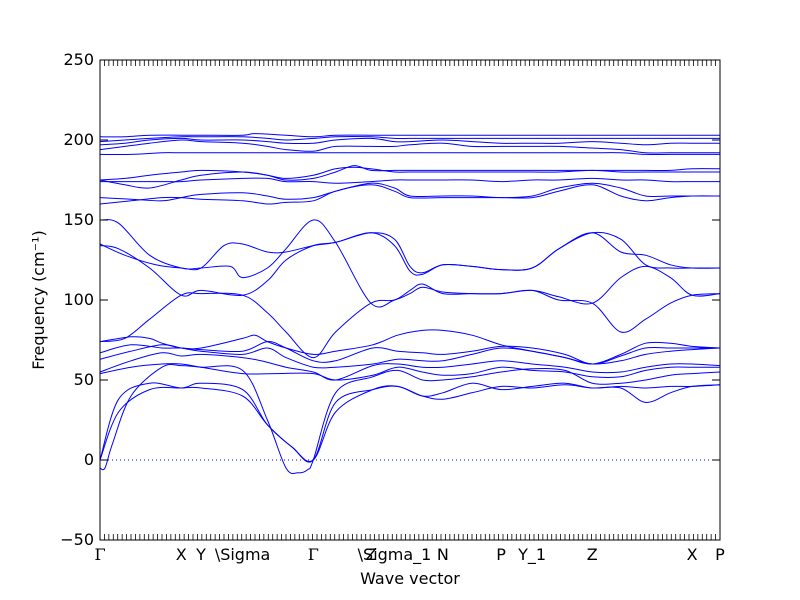 The image size is (800, 600). I want to click on y-tick-label: 250, so click(78, 59).